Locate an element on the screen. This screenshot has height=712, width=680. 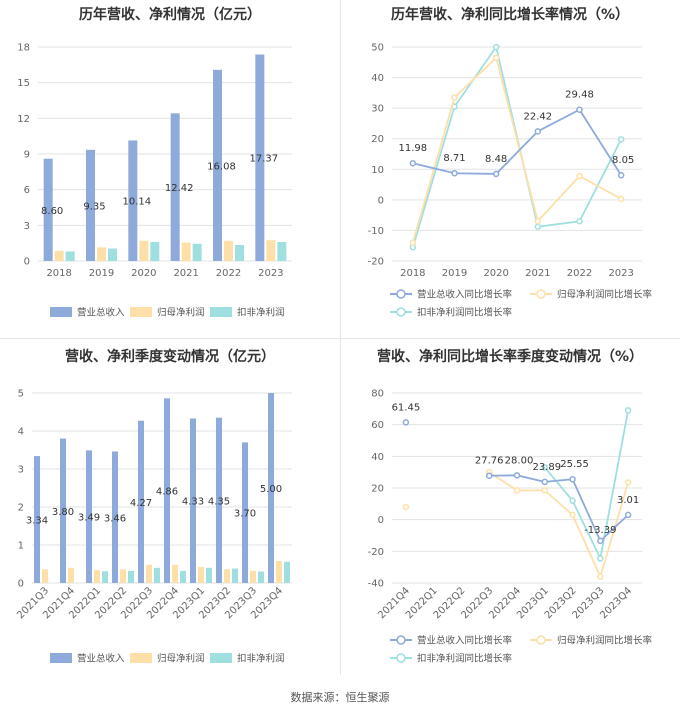
data-label: 12.42 is located at coordinates (179, 188).